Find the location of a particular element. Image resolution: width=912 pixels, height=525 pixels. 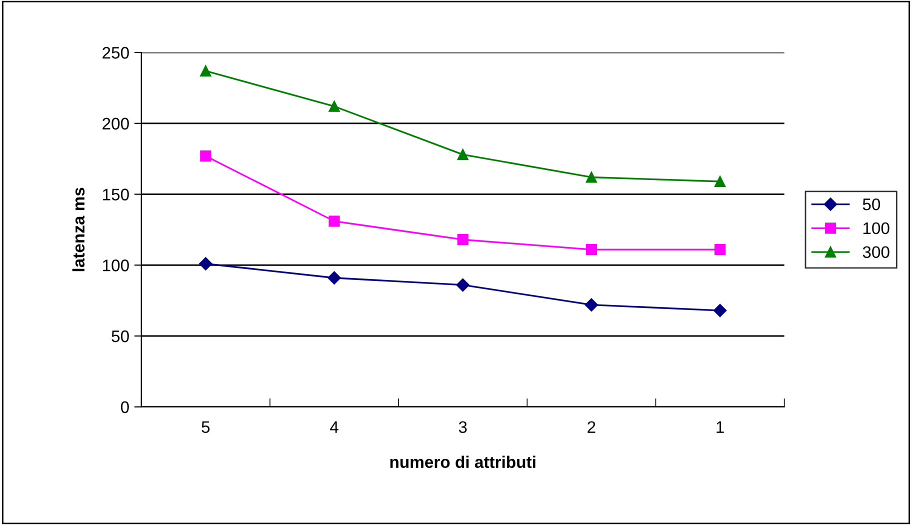

x-axis-title: numero di attributi is located at coordinates (463, 462).